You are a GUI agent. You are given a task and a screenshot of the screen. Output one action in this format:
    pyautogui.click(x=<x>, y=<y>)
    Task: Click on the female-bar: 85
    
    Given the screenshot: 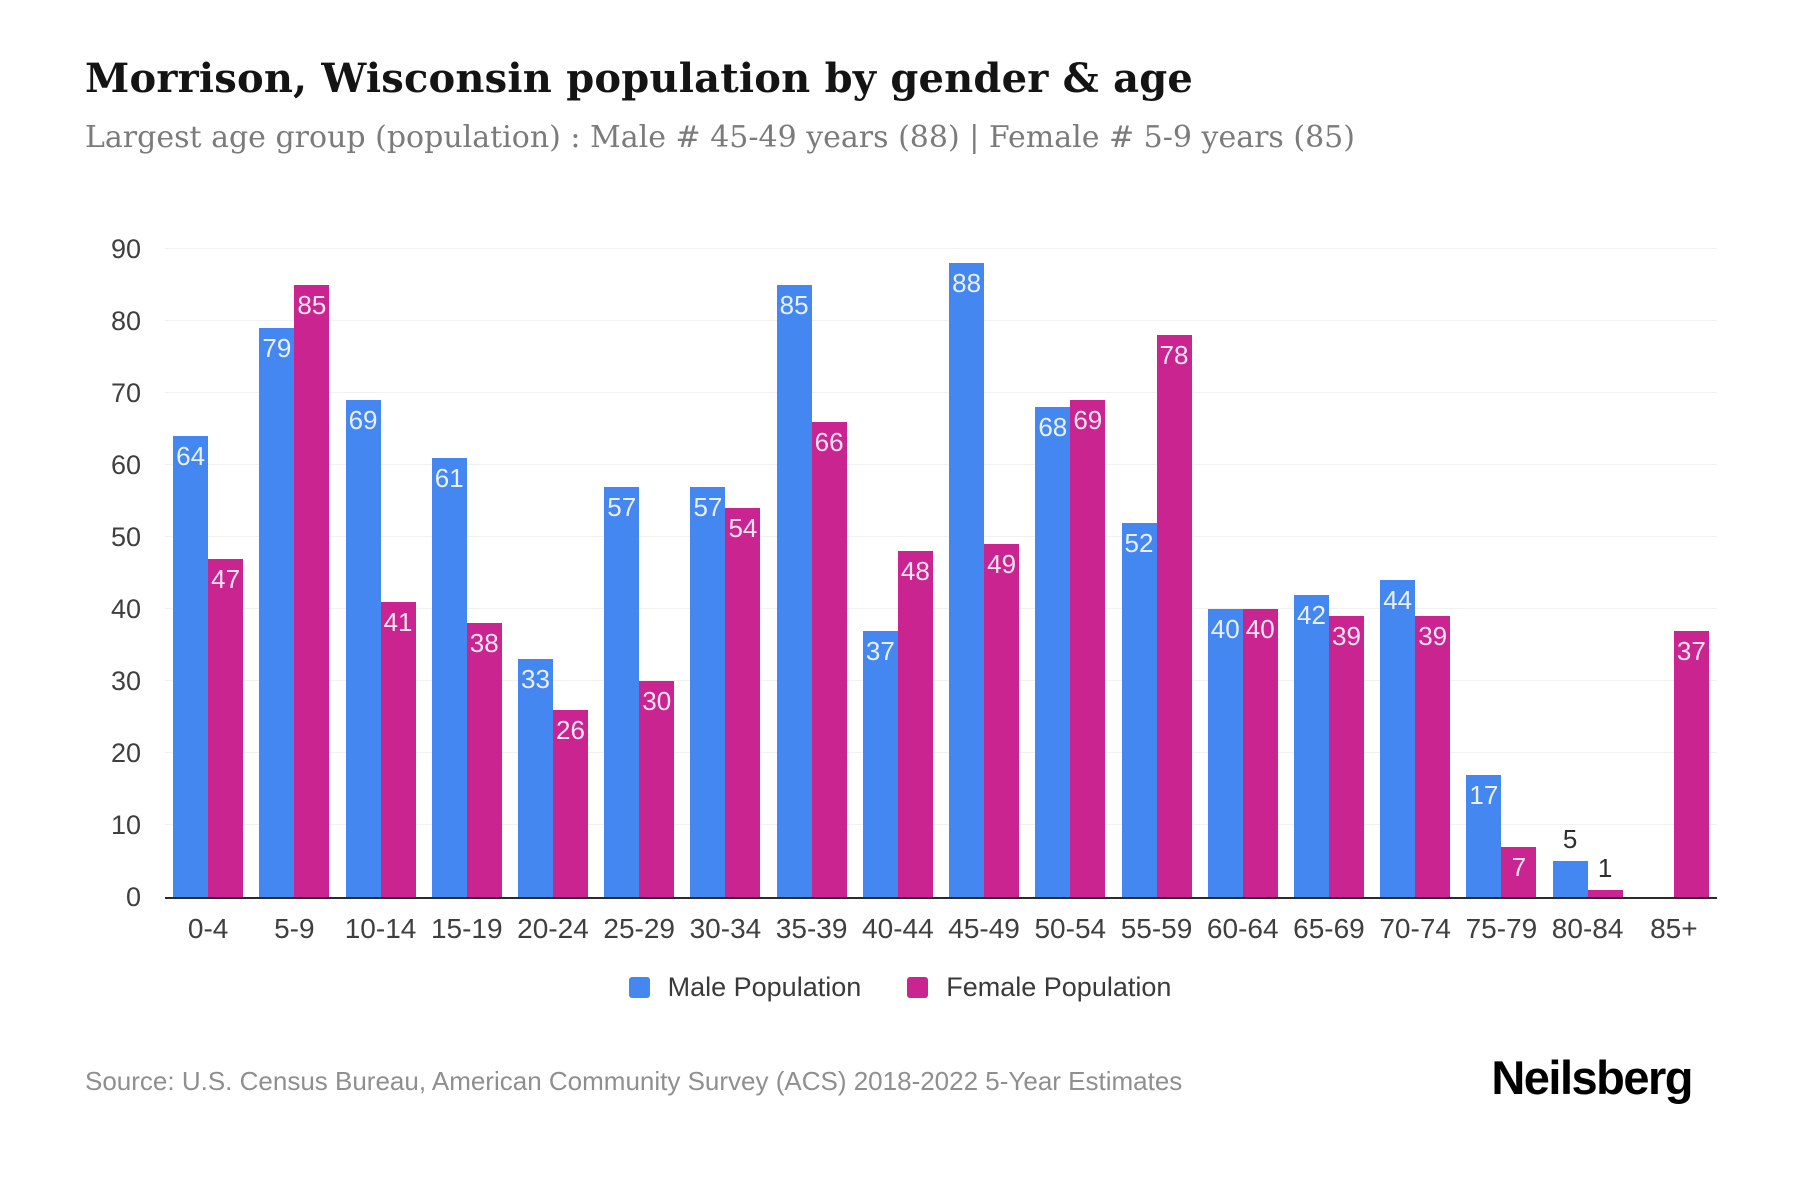 What is the action you would take?
    pyautogui.click(x=312, y=591)
    